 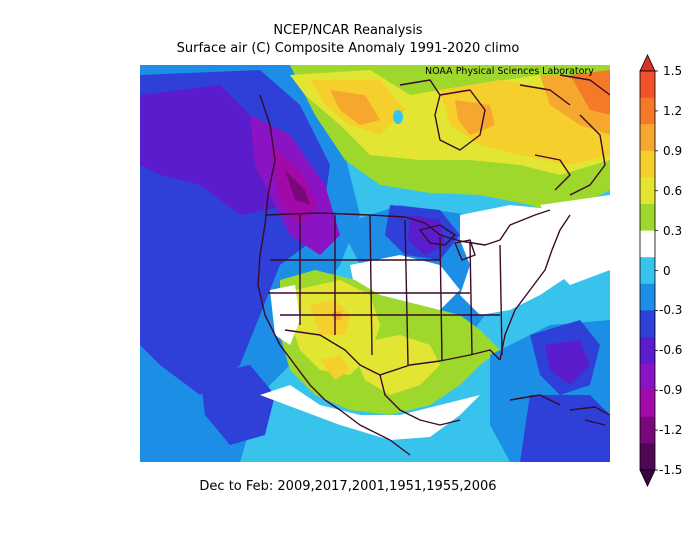 I want to click on colorbar-bottom-arrow, so click(x=647, y=478).